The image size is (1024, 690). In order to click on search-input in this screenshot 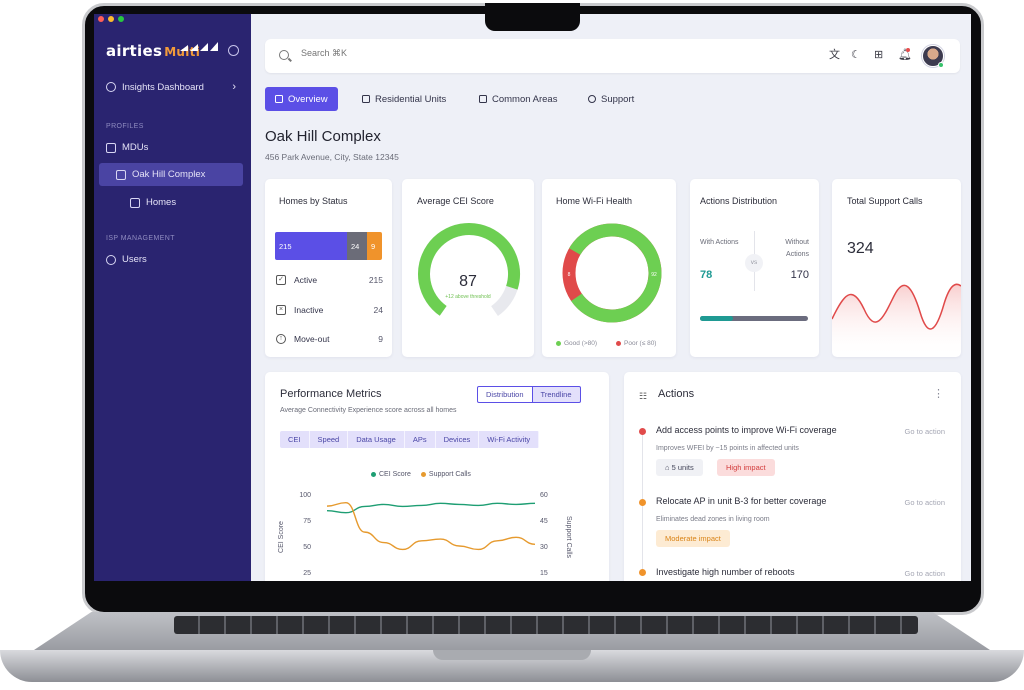, I will do `click(401, 53)`.